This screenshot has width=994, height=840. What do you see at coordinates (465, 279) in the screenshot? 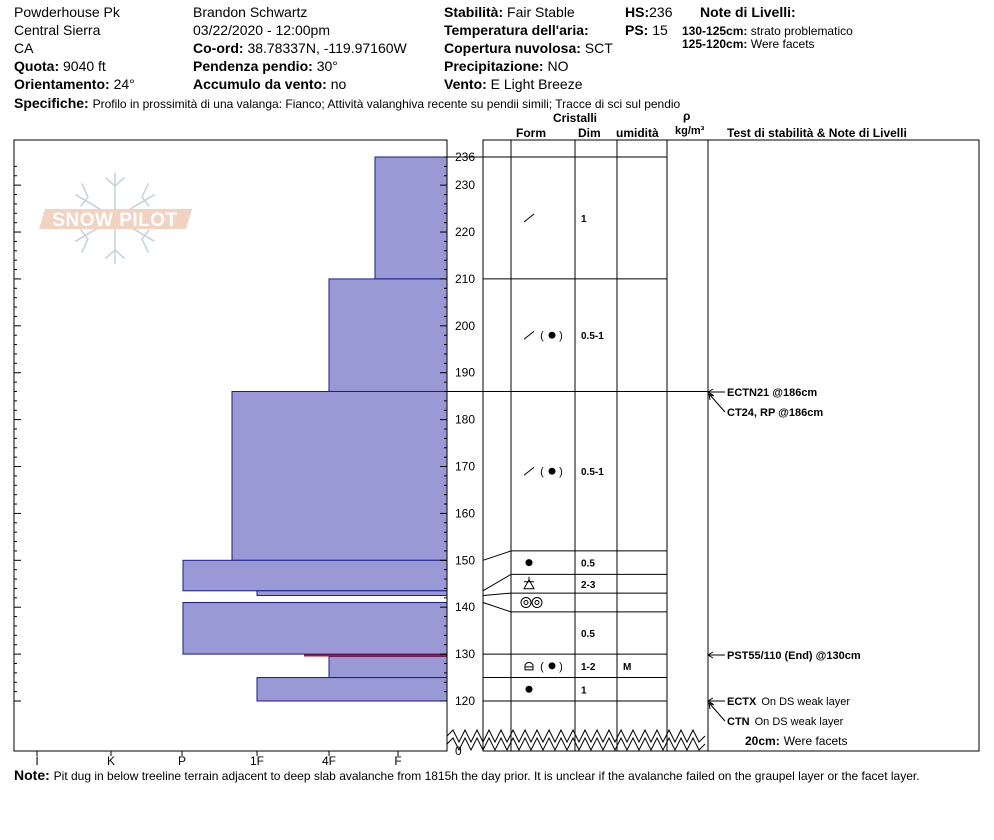
I see `depth-tick-label: 210` at bounding box center [465, 279].